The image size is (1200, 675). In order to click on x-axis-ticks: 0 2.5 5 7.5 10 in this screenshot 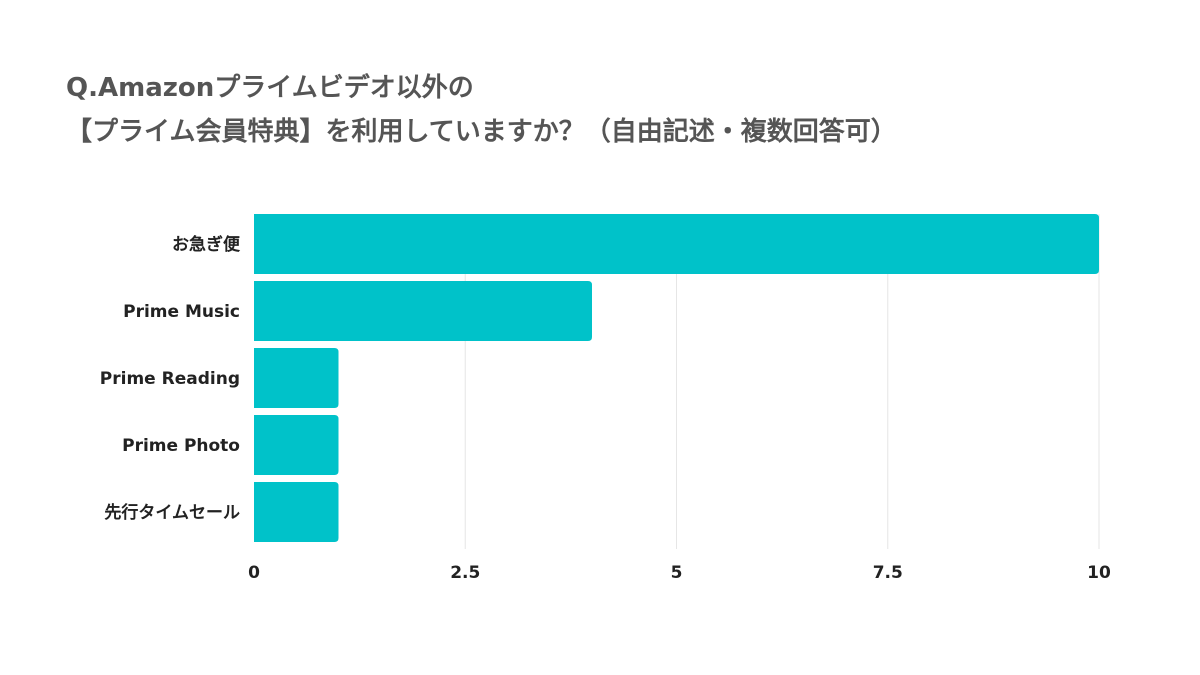, I will do `click(679, 573)`.